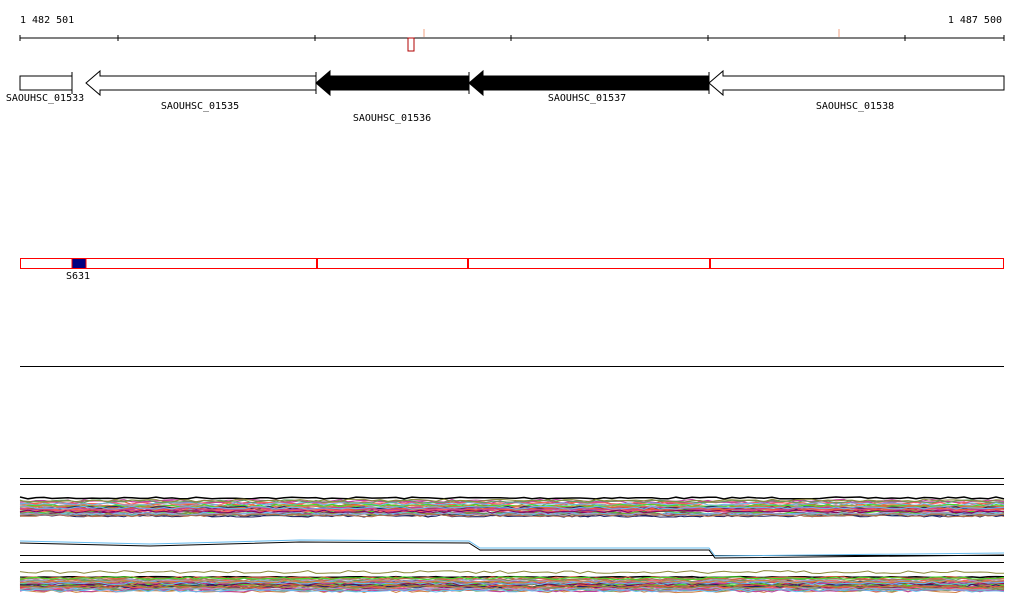 The width and height of the screenshot is (1024, 611). I want to click on gene-label: SAOUHSC_01533, so click(45, 98).